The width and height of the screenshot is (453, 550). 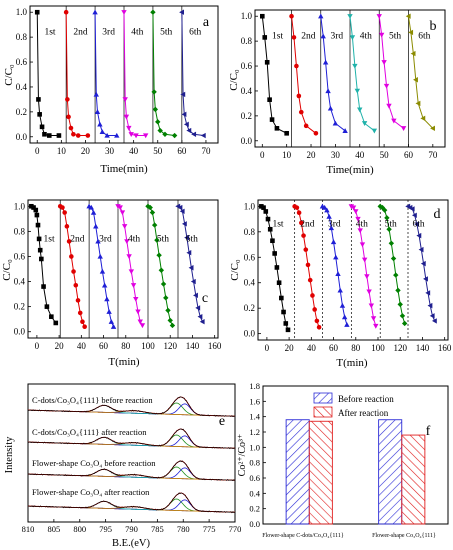 What do you see at coordinates (131, 439) in the screenshot?
I see `xps-raw-spectrum` at bounding box center [131, 439].